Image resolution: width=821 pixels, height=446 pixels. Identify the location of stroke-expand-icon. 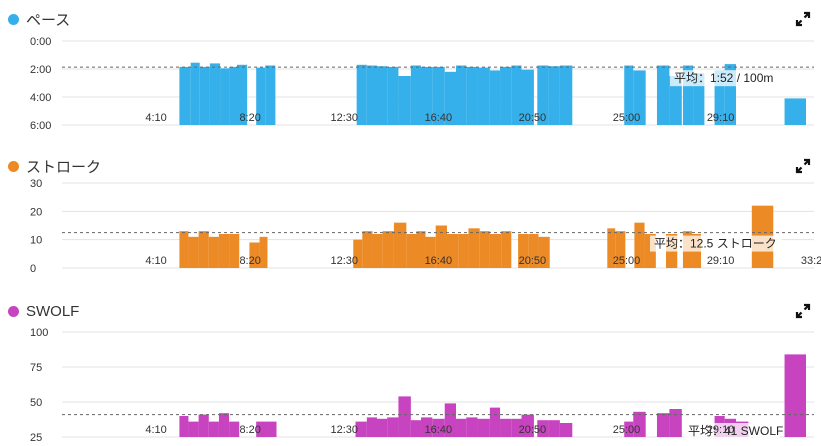
(803, 166).